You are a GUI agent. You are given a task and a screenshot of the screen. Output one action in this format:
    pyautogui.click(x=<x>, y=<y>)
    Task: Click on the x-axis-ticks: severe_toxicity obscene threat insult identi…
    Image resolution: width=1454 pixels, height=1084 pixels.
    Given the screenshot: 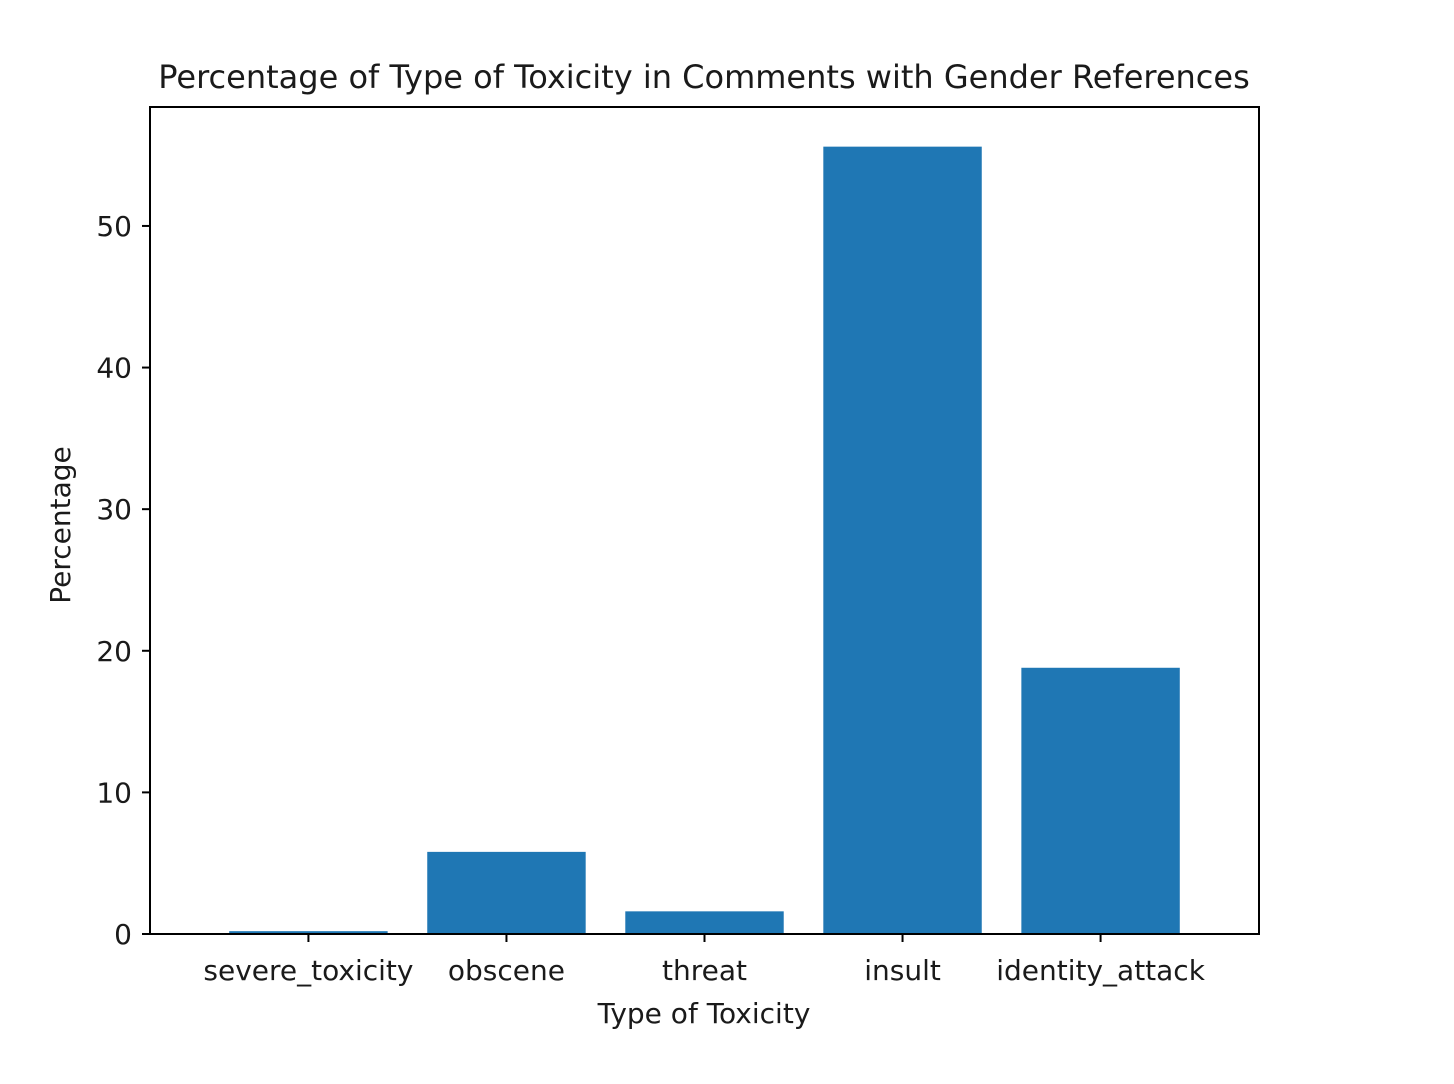 What is the action you would take?
    pyautogui.click(x=704, y=960)
    